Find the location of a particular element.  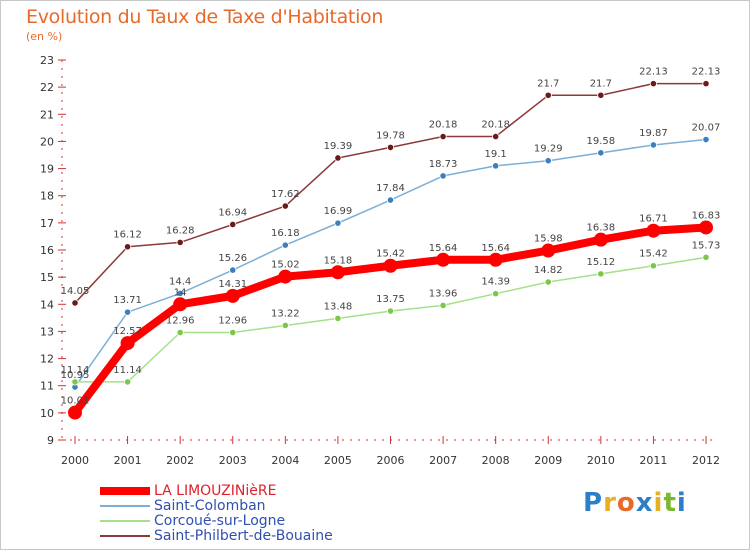

legend-label: Corcoué-sur-Logne is located at coordinates (220, 521).